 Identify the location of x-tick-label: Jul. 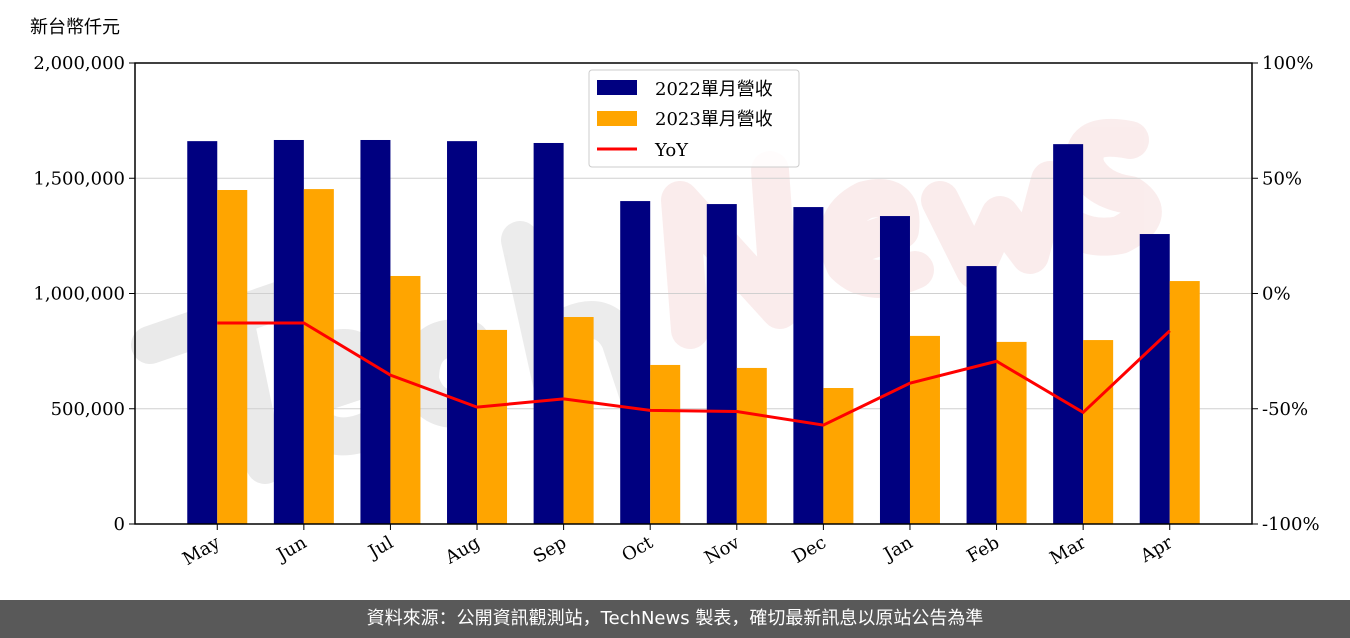
(380, 548).